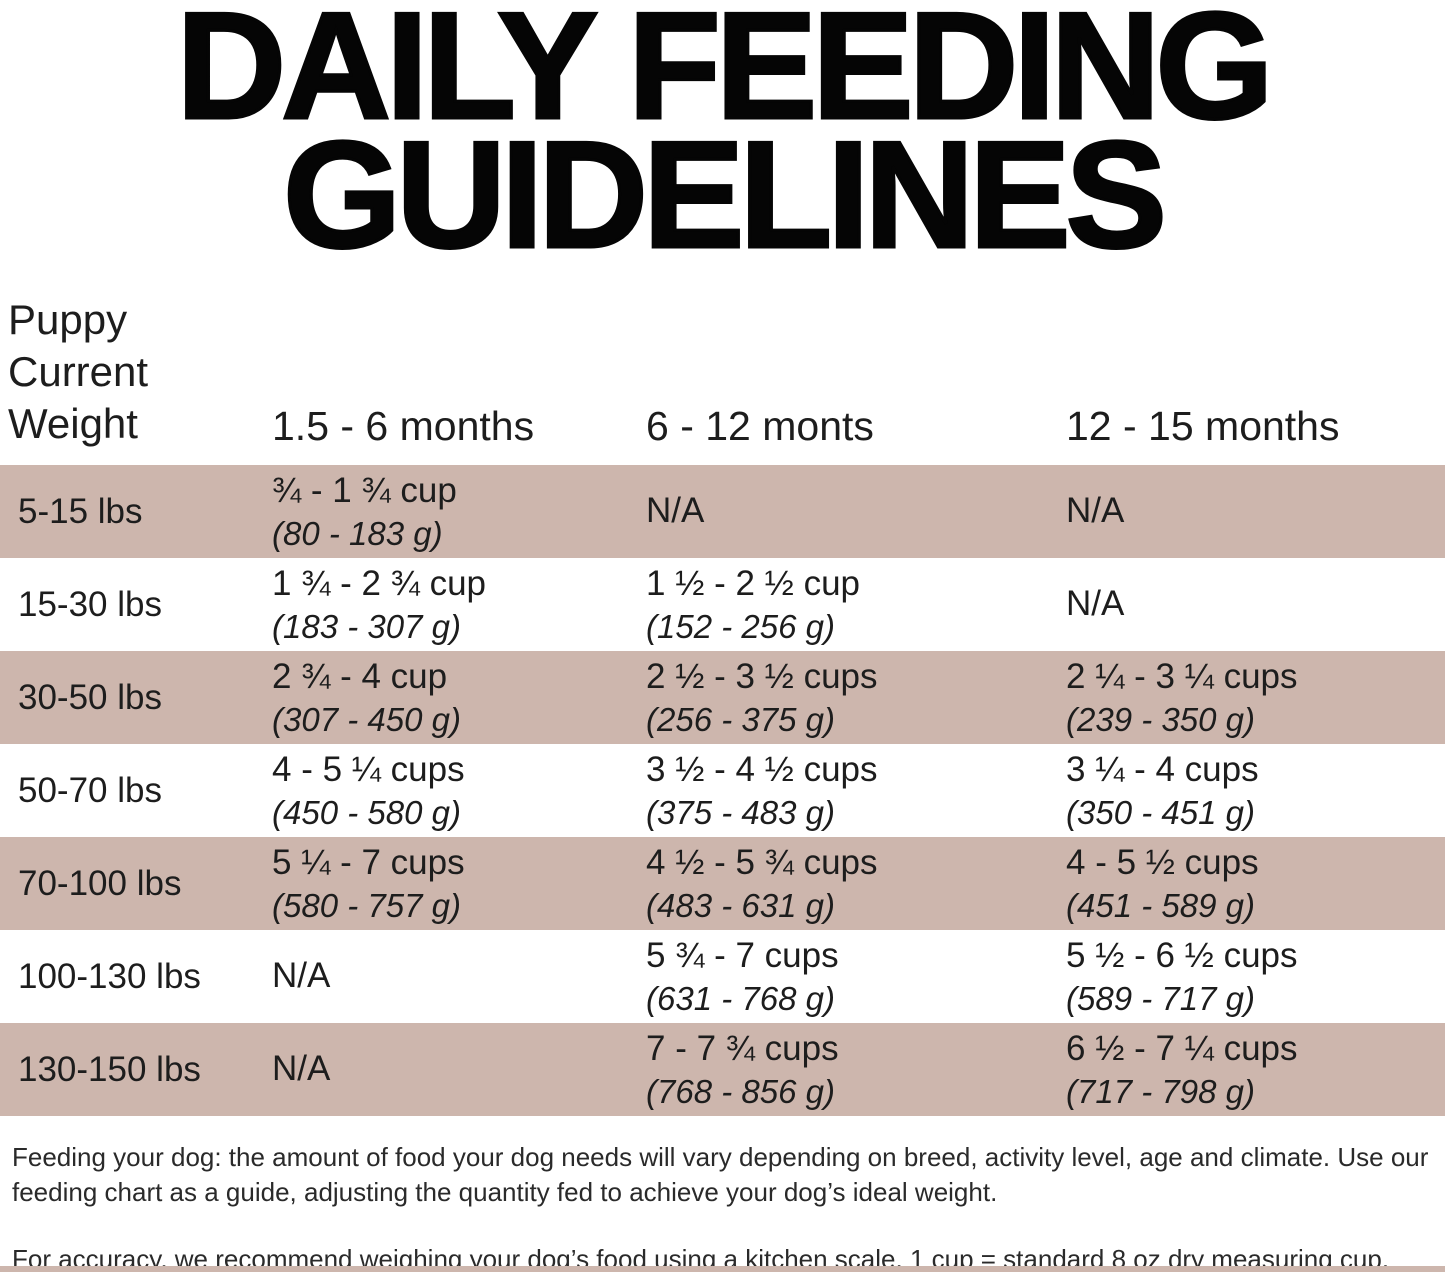  I want to click on feeding-cell: 3 ½ - 4 ½ cups (375 - 483 g), so click(855, 790).